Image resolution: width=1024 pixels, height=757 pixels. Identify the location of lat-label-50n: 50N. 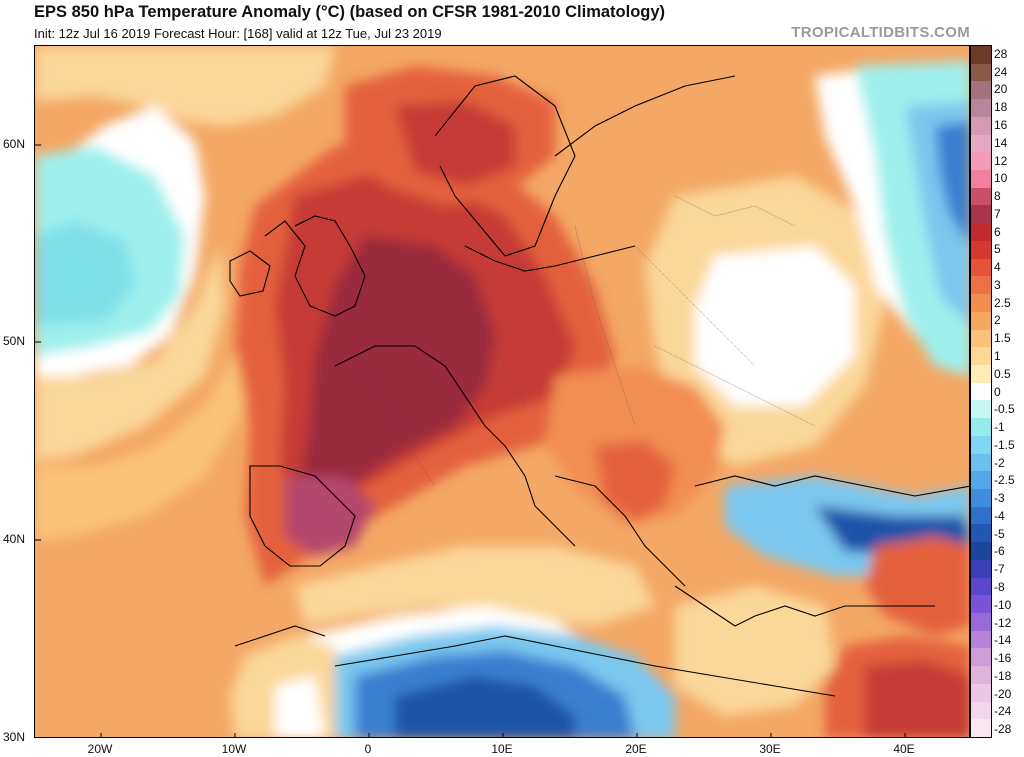
(14, 341).